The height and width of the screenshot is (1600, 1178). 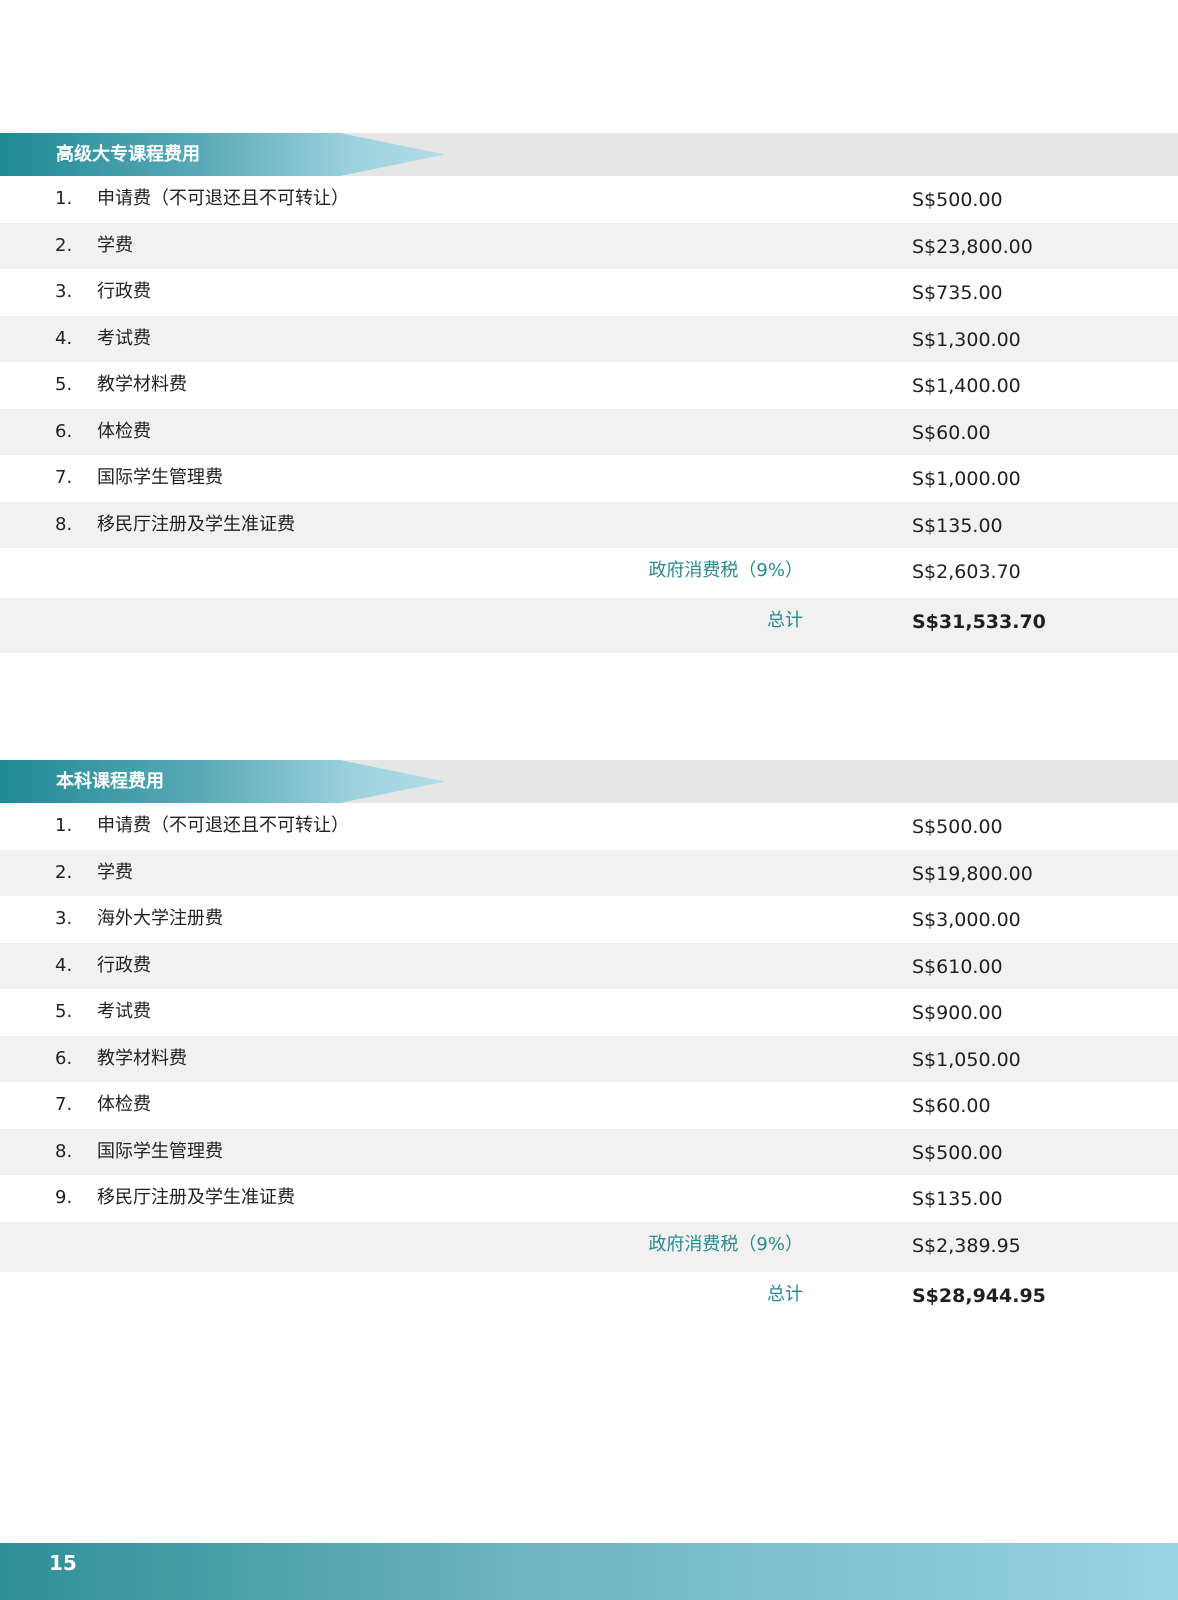 I want to click on section-title: 本科课程费用, so click(x=110, y=781).